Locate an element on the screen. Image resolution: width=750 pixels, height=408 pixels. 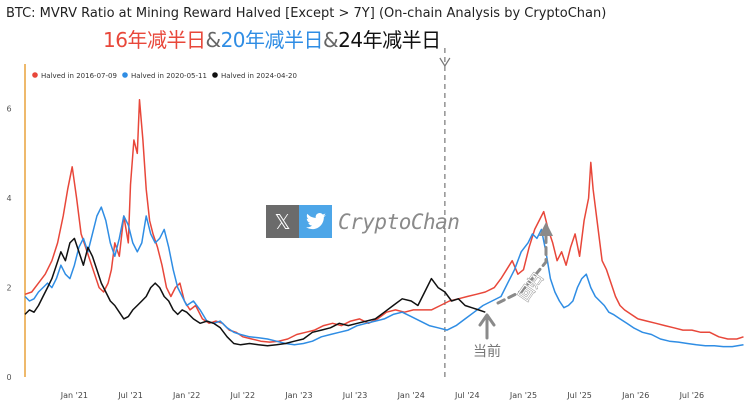
y-tick-label: 6 is located at coordinates (8, 109).